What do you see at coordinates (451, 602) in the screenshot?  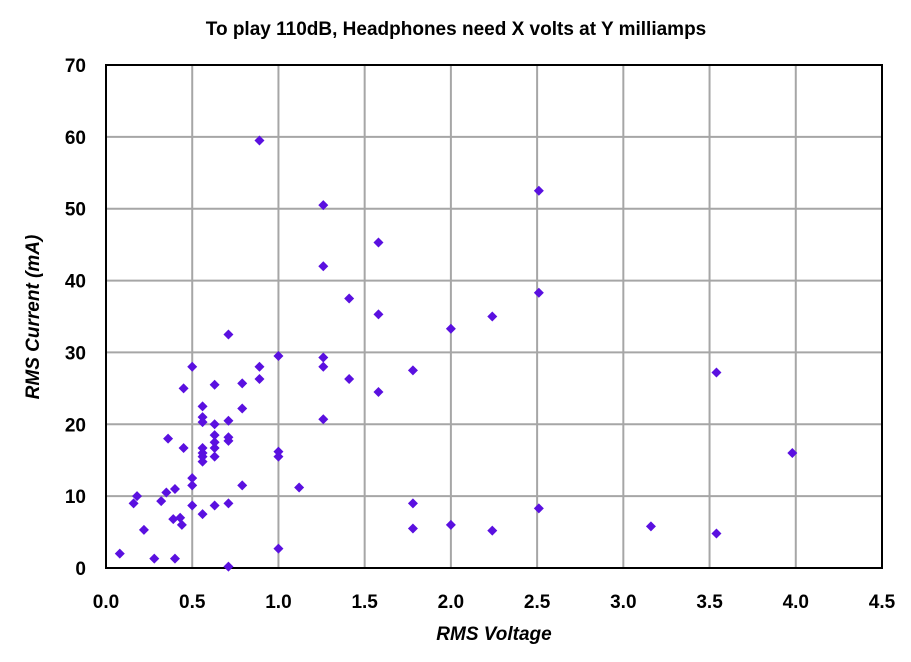 I see `x-tick-label: 2.0` at bounding box center [451, 602].